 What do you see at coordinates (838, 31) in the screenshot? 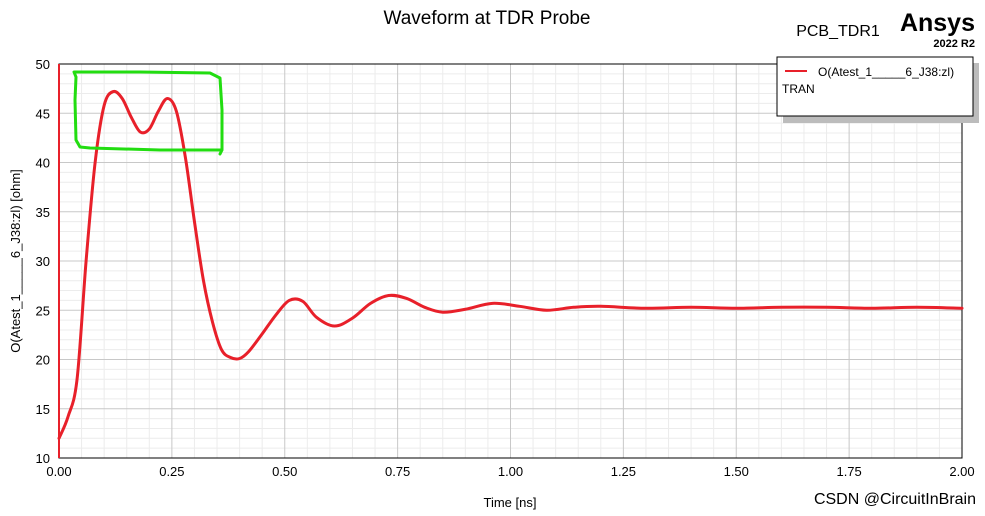
I see `project-name: PCB_TDR1` at bounding box center [838, 31].